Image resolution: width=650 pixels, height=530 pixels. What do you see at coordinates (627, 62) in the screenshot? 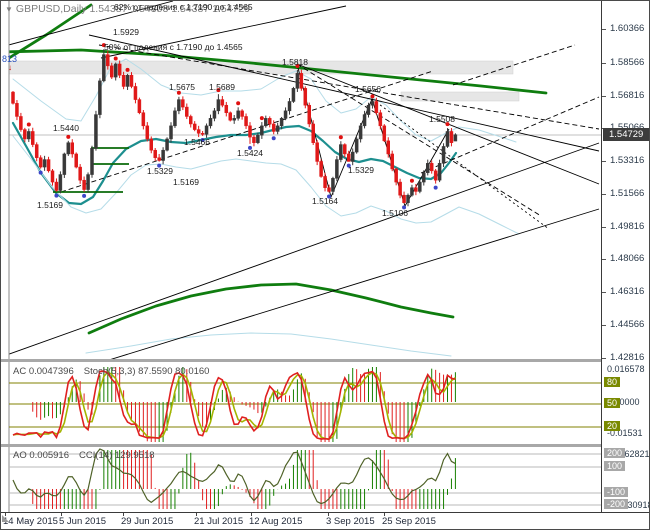
I see `price-tick-label: 1.58566` at bounding box center [627, 62].